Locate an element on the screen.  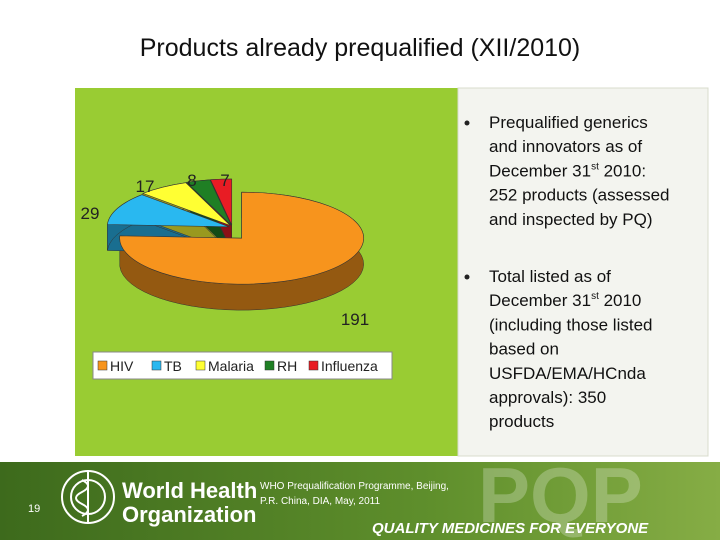
footer-note: WHO Prequalification Programme, Beijing, is located at coordinates (354, 486).